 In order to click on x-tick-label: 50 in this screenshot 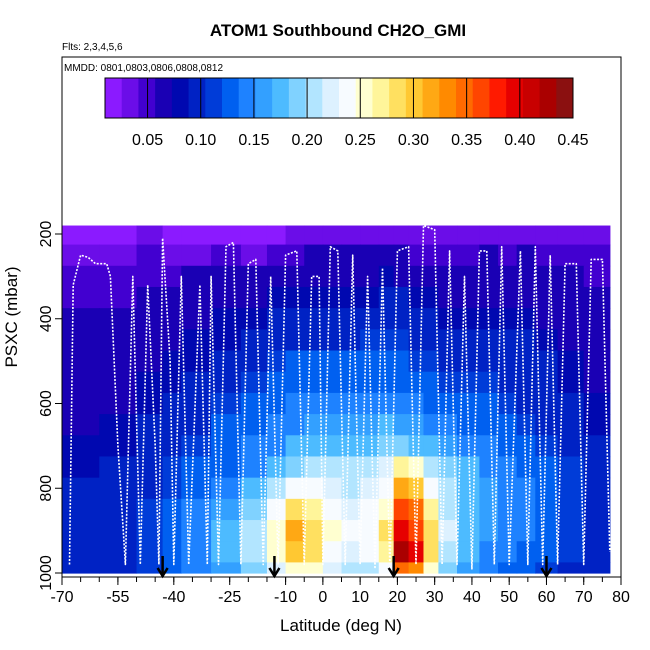, I will do `click(509, 597)`.